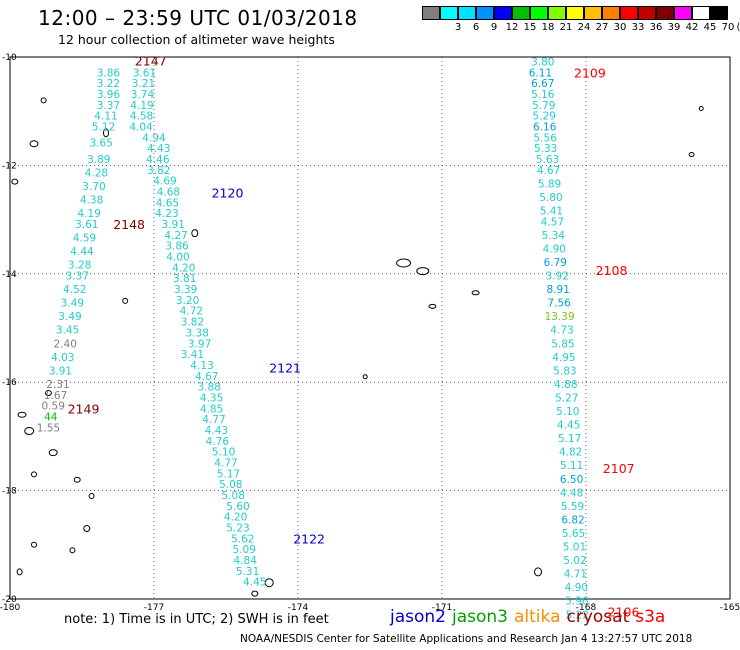 The height and width of the screenshot is (650, 740). Describe the element at coordinates (143, 95) in the screenshot. I see `wave-height-value: 3.74` at that location.